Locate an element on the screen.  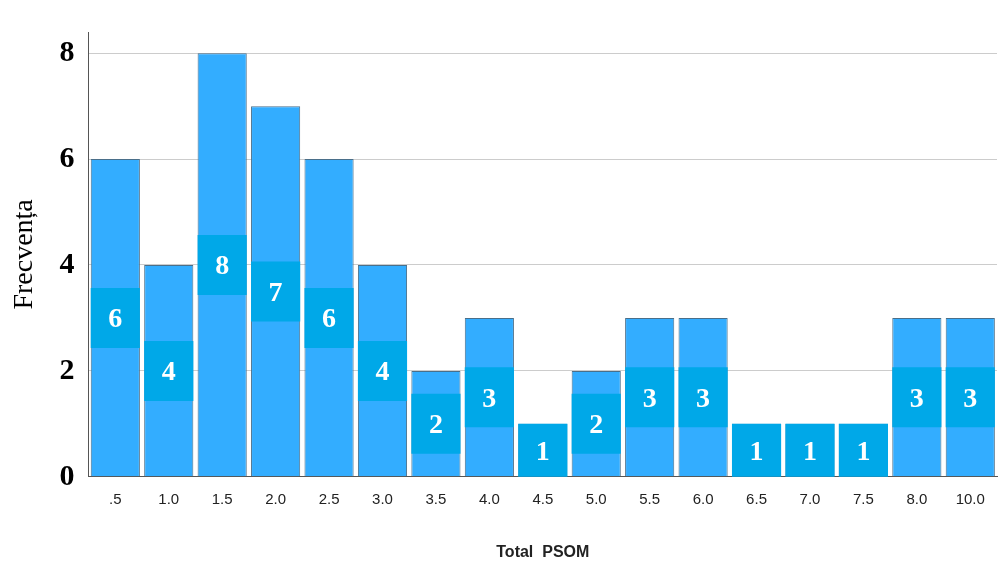
x-tick-label: 1.5 is located at coordinates (222, 498).